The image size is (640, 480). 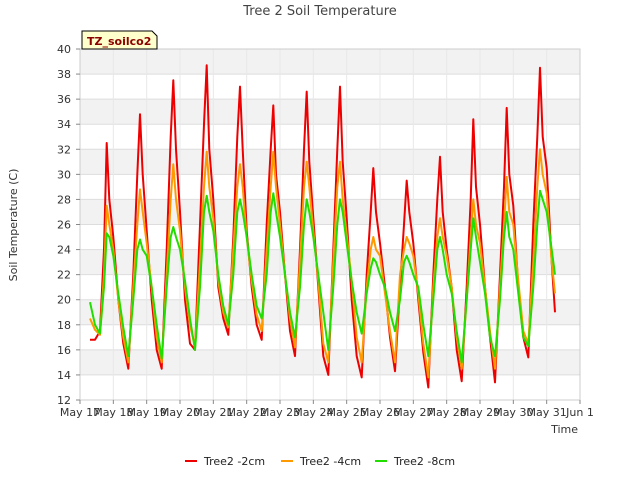 What do you see at coordinates (64, 250) in the screenshot?
I see `y-tick-label: 24` at bounding box center [64, 250].